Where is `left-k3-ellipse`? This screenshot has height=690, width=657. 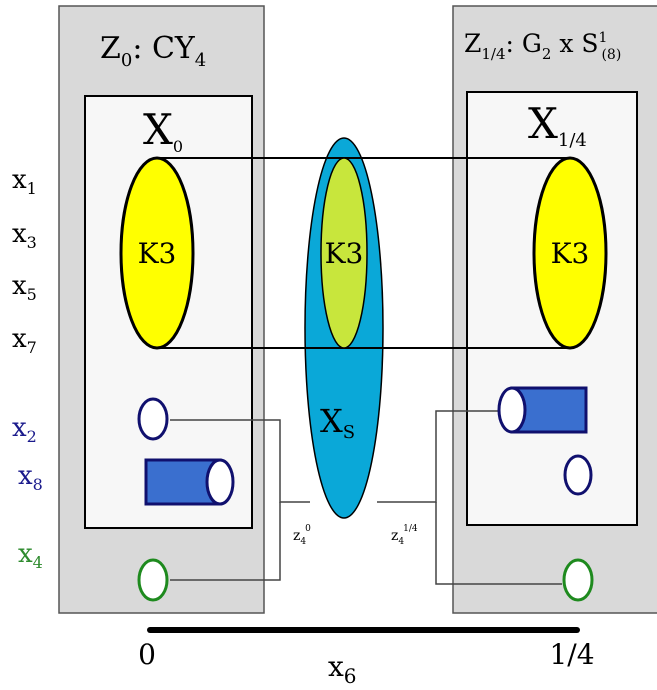 left-k3-ellipse is located at coordinates (157, 253).